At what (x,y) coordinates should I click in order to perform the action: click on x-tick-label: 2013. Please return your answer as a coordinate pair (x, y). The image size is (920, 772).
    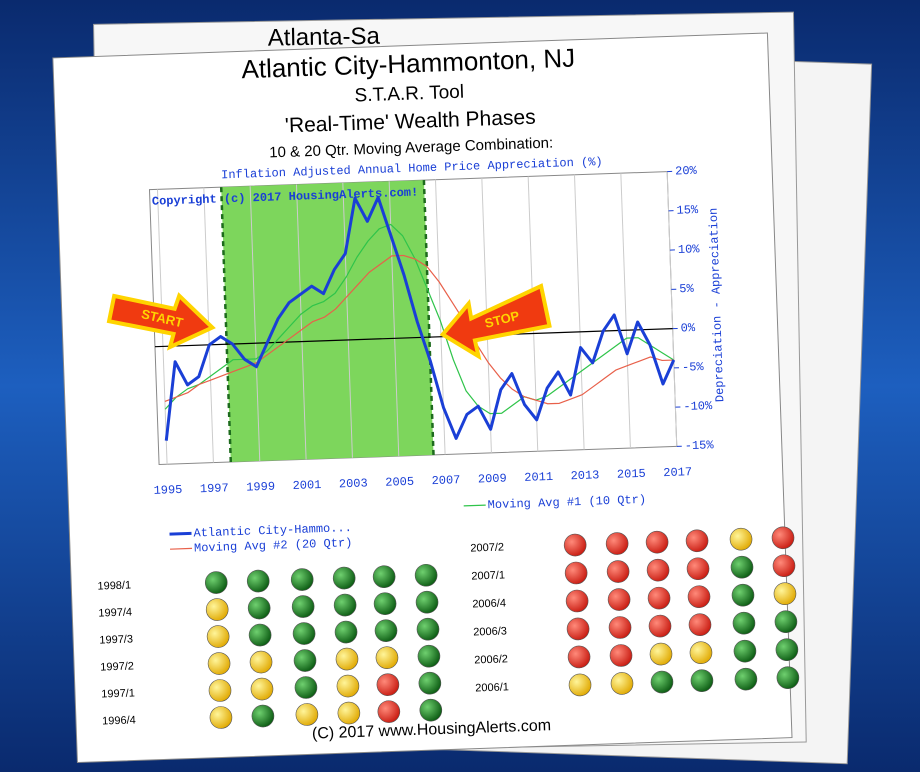
    Looking at the image, I should click on (584, 475).